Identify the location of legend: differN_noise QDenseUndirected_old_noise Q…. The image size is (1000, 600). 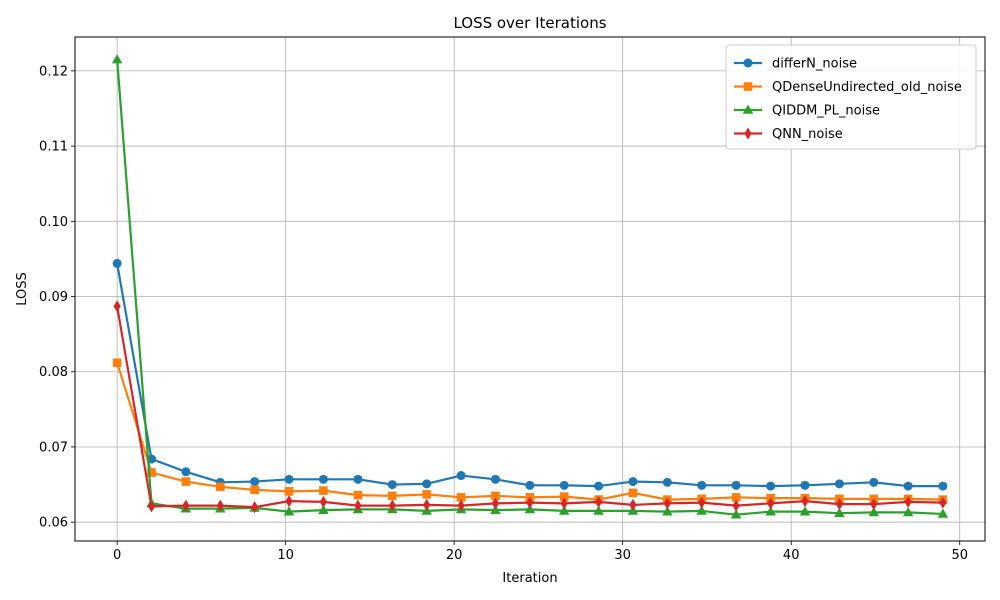
(851, 97).